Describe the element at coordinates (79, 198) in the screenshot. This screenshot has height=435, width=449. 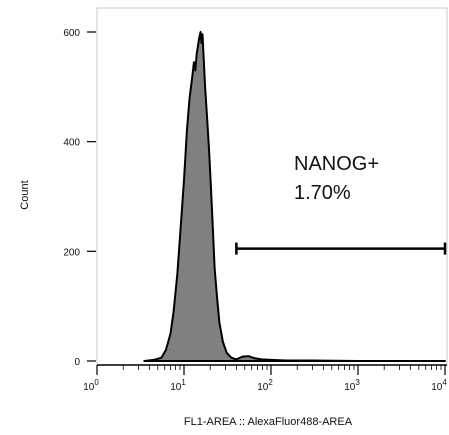
I see `y-axis: 0 200 400 600` at that location.